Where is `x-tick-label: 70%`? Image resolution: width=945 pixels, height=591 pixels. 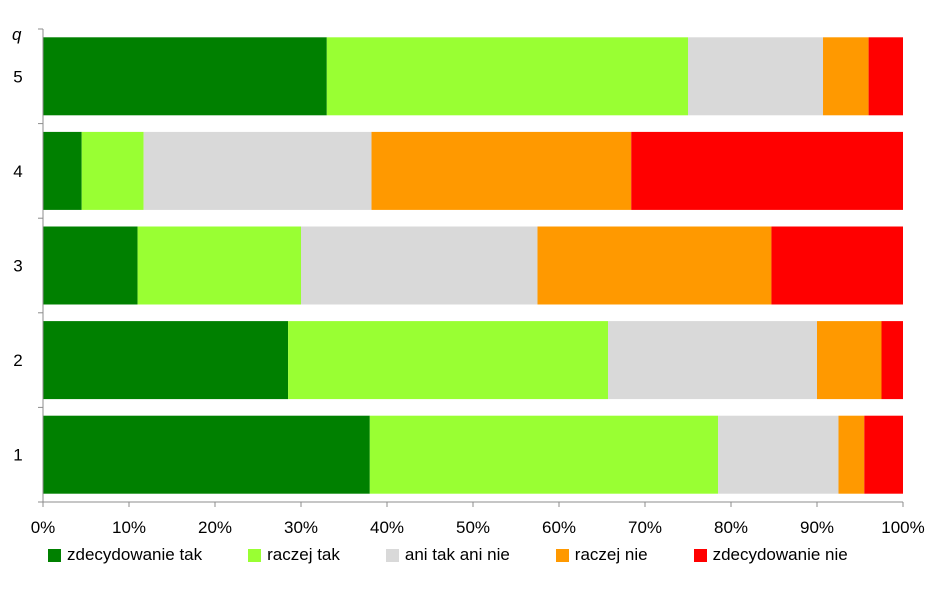 x-tick-label: 70% is located at coordinates (645, 527).